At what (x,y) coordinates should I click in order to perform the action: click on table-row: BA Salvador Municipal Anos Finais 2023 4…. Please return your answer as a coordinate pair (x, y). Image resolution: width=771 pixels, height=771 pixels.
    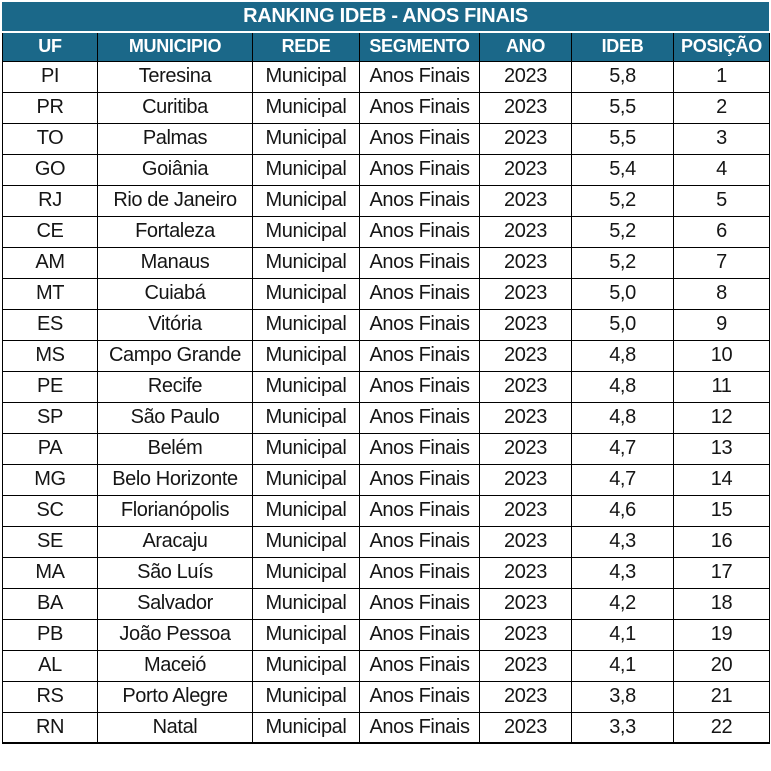
    Looking at the image, I should click on (386, 603).